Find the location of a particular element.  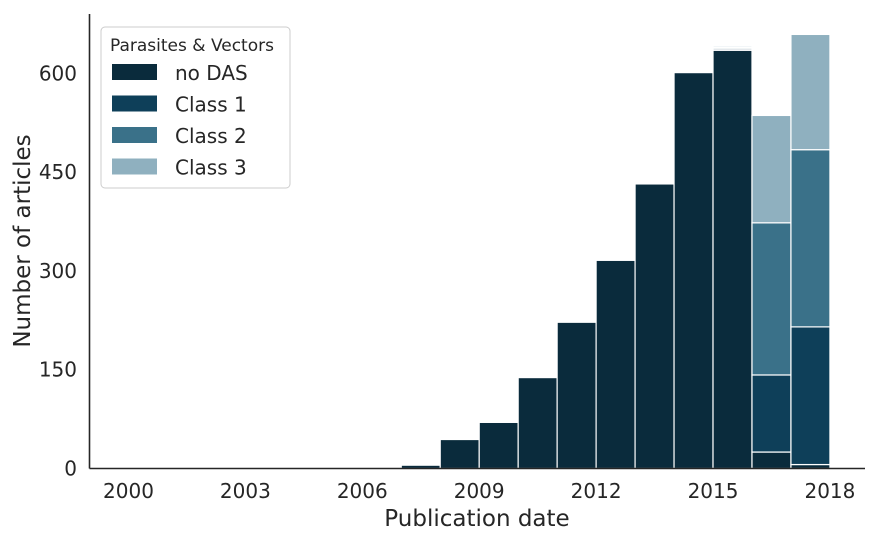

legend-title: Parasites & Vectors is located at coordinates (192, 46).